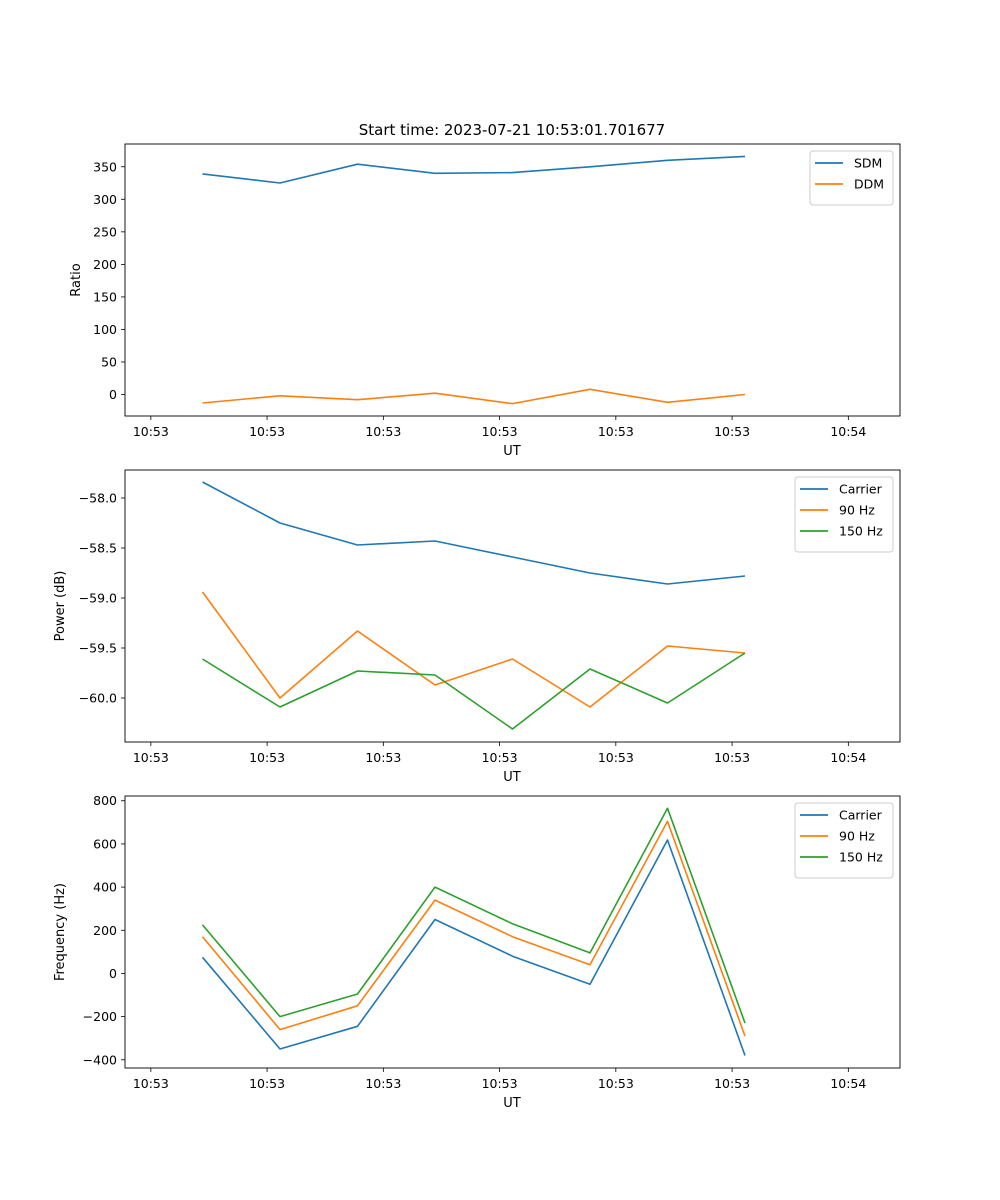 The height and width of the screenshot is (1200, 1000). I want to click on y-tick-label: 600, so click(105, 843).